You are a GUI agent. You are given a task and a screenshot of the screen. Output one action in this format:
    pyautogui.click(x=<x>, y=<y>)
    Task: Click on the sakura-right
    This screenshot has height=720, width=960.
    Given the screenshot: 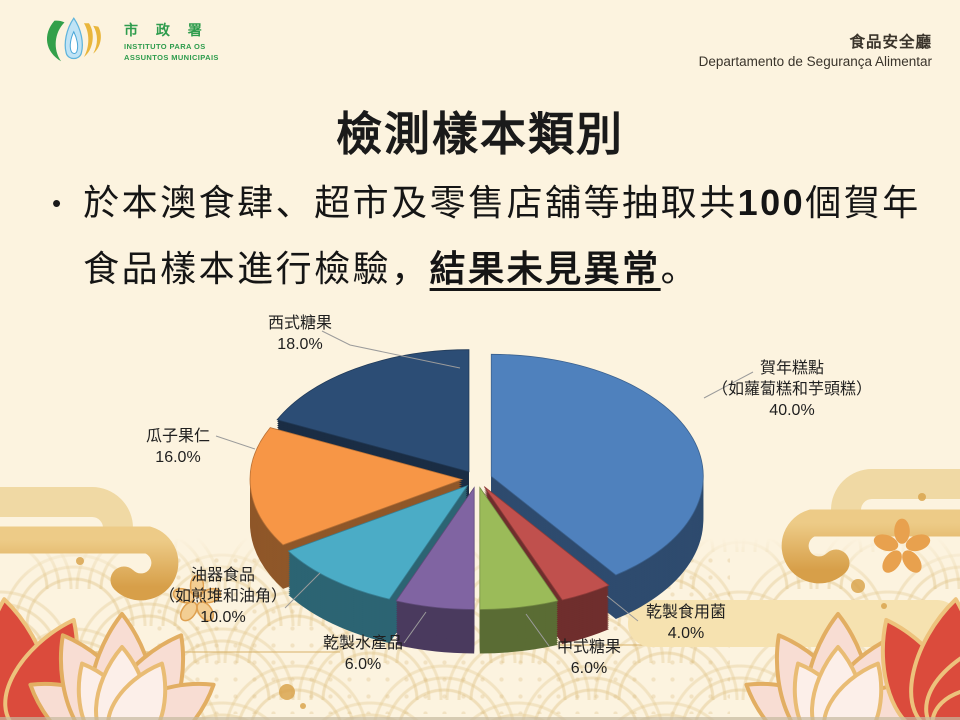 What is the action you would take?
    pyautogui.click(x=902, y=545)
    